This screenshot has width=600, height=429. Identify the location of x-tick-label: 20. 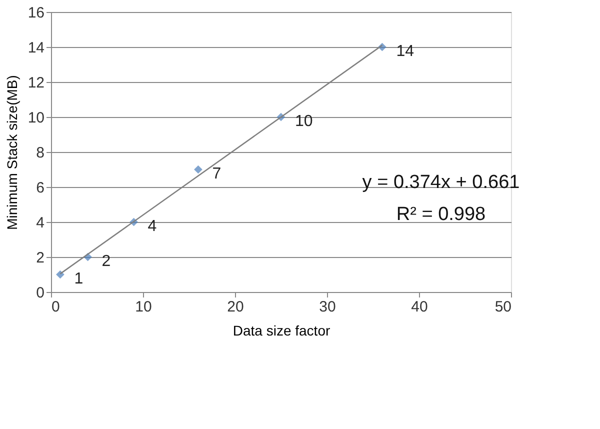
(235, 307).